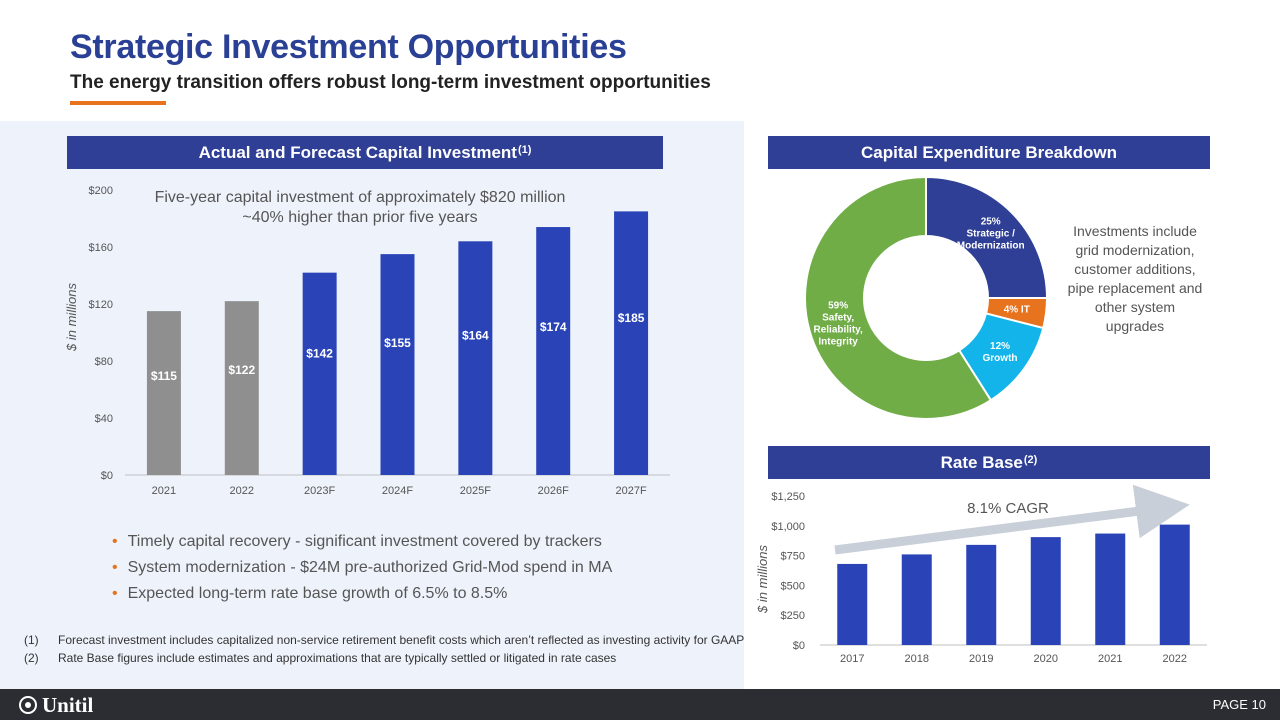  Describe the element at coordinates (553, 327) in the screenshot. I see `capital-bar-data-label: $174` at that location.